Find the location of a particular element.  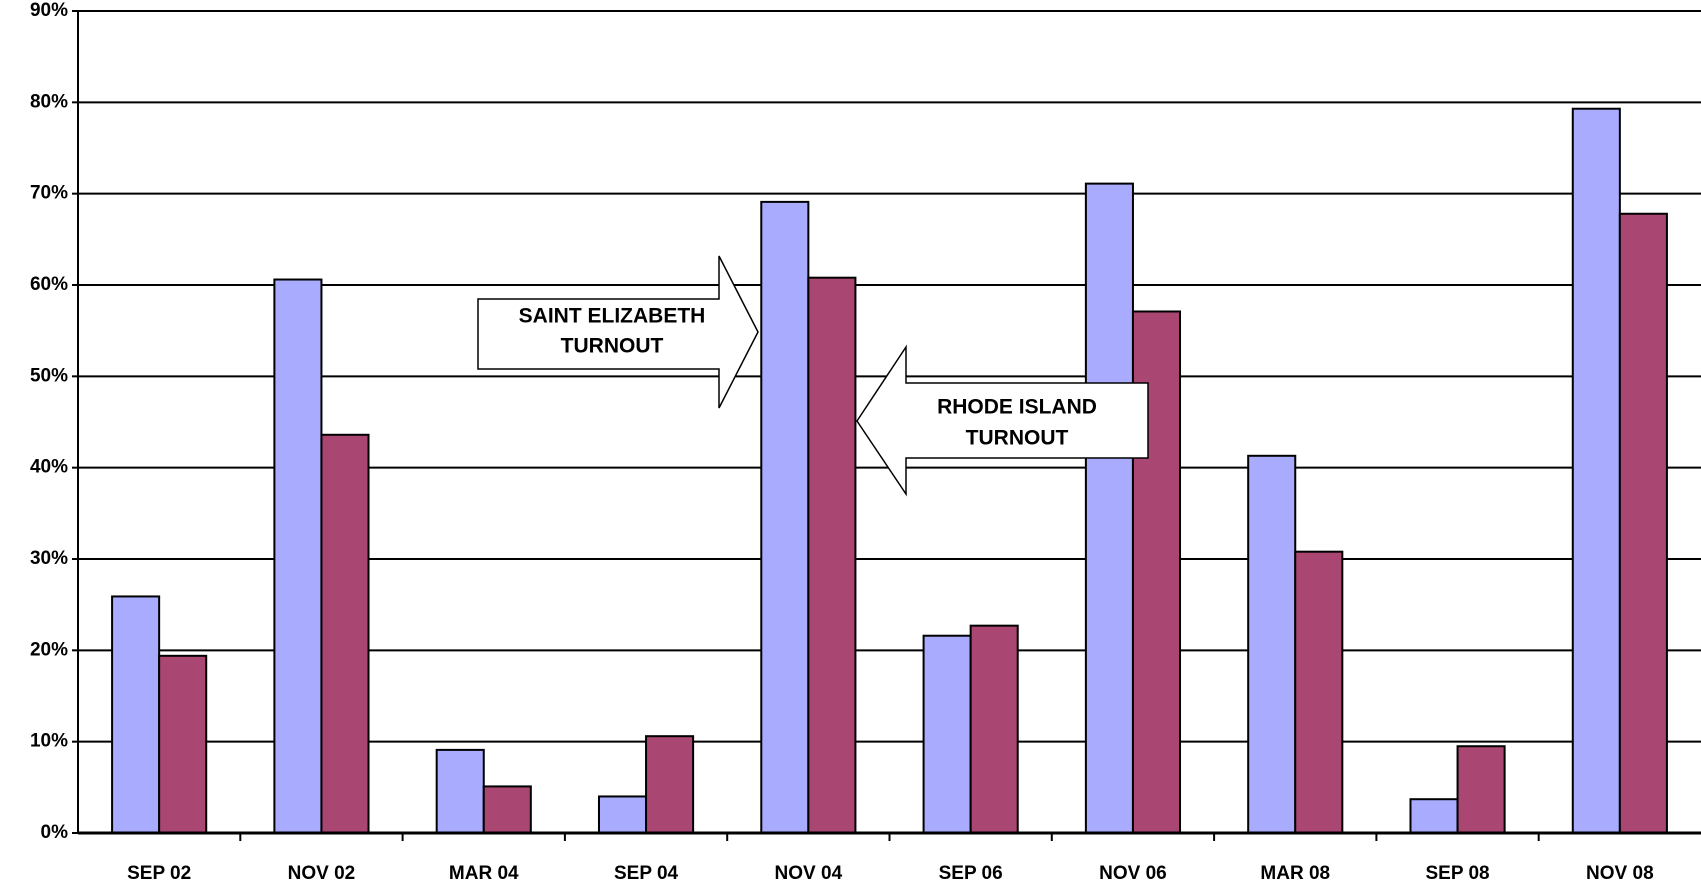

y-tick-label: 90% is located at coordinates (49, 10).